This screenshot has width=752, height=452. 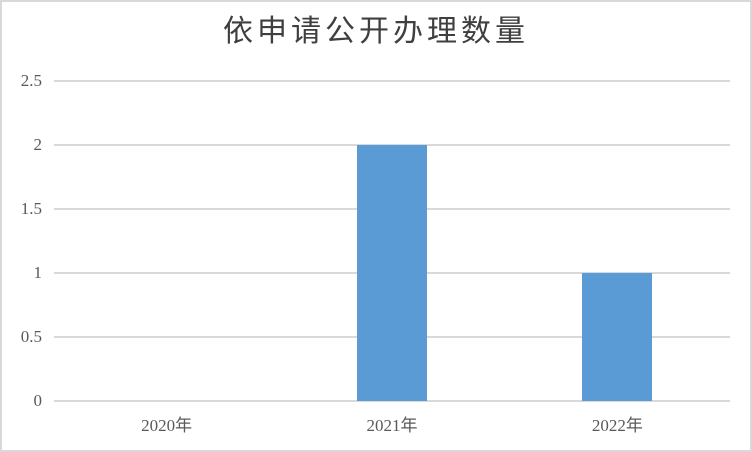 I want to click on chart-title: 依申请公开办理数量, so click(x=376, y=31).